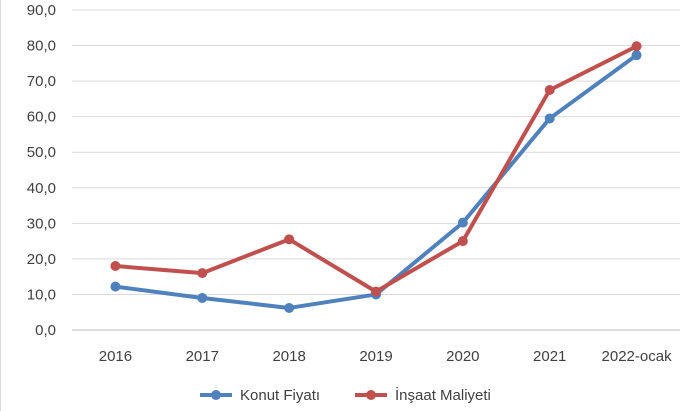 This screenshot has width=698, height=411. What do you see at coordinates (41, 294) in the screenshot?
I see `y-tick-label: 10,0` at bounding box center [41, 294].